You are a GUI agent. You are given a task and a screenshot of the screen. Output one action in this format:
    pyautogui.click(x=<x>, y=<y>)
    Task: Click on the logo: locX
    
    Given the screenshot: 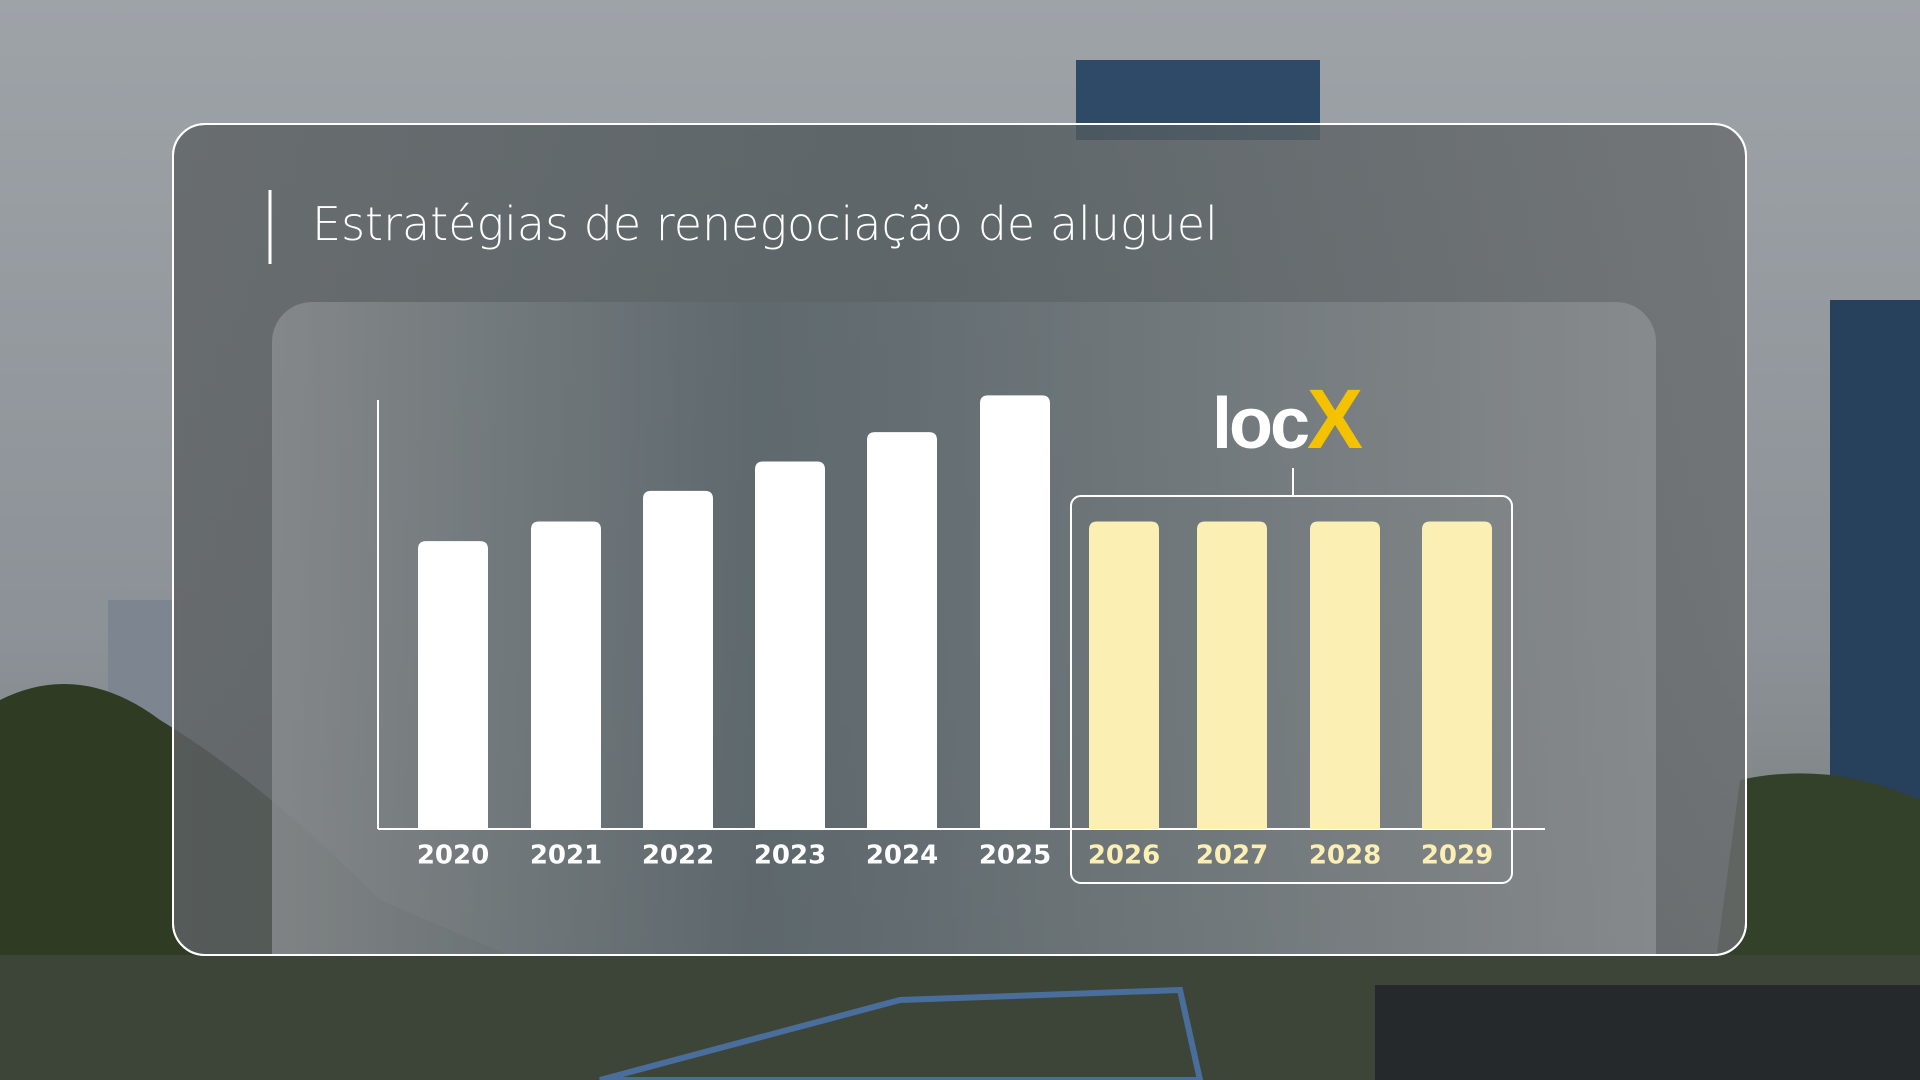 What is the action you would take?
    pyautogui.click(x=1287, y=419)
    